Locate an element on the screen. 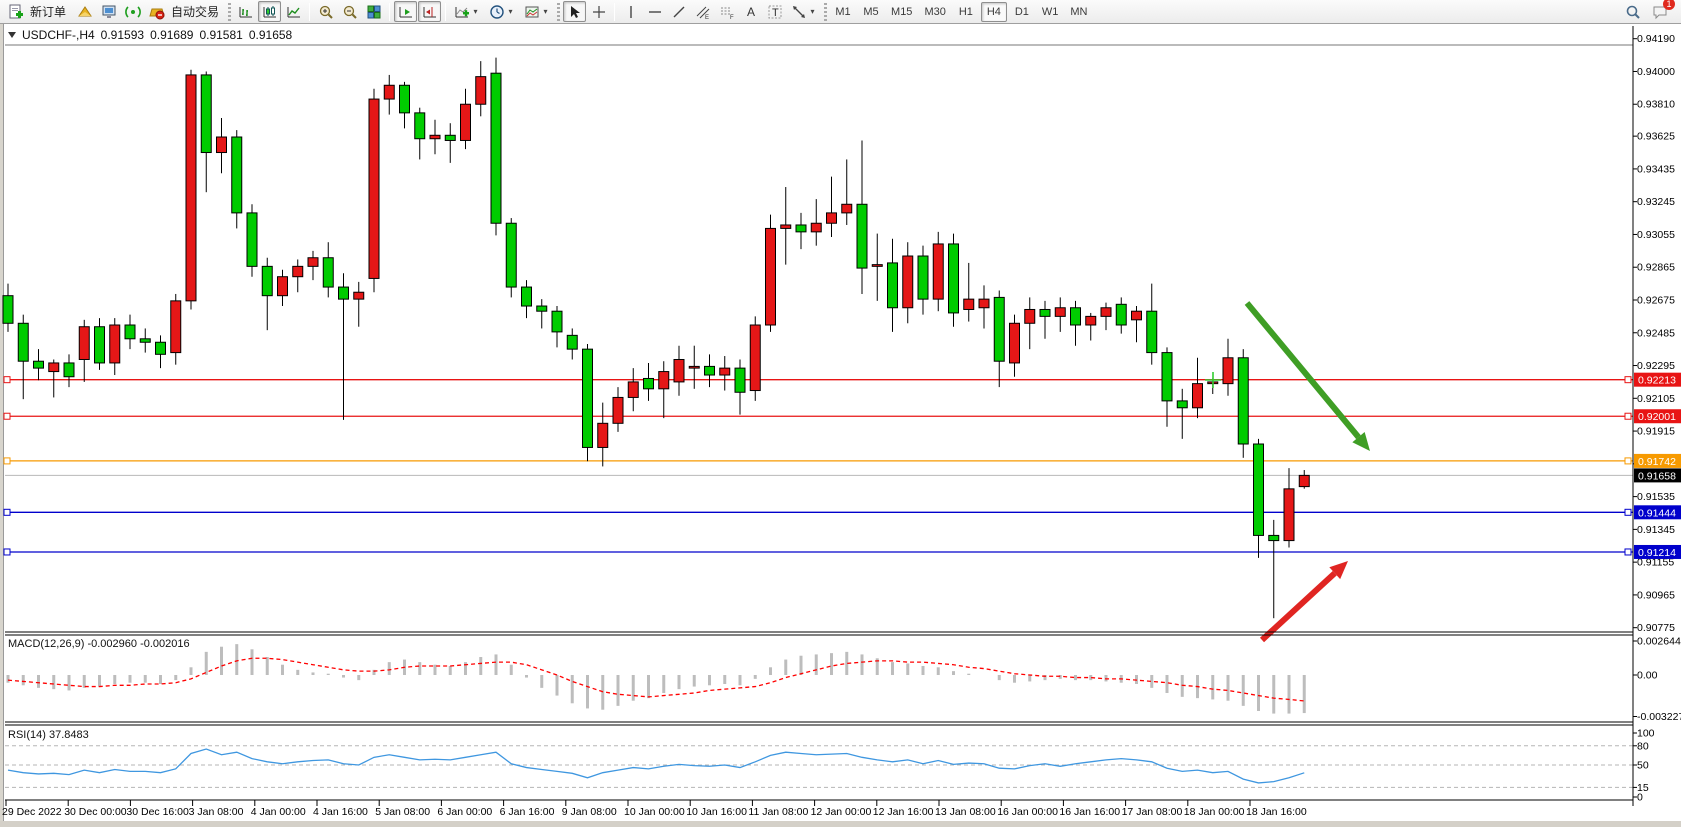  rsi-axis-label: 15 is located at coordinates (1643, 788).